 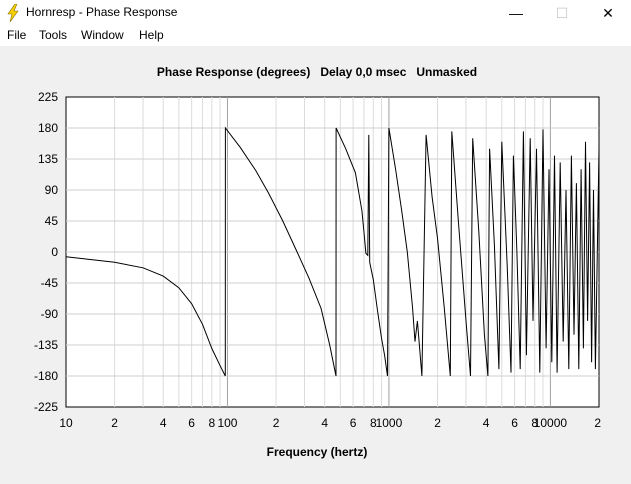 I want to click on y-tick-label: -45, so click(x=50, y=283).